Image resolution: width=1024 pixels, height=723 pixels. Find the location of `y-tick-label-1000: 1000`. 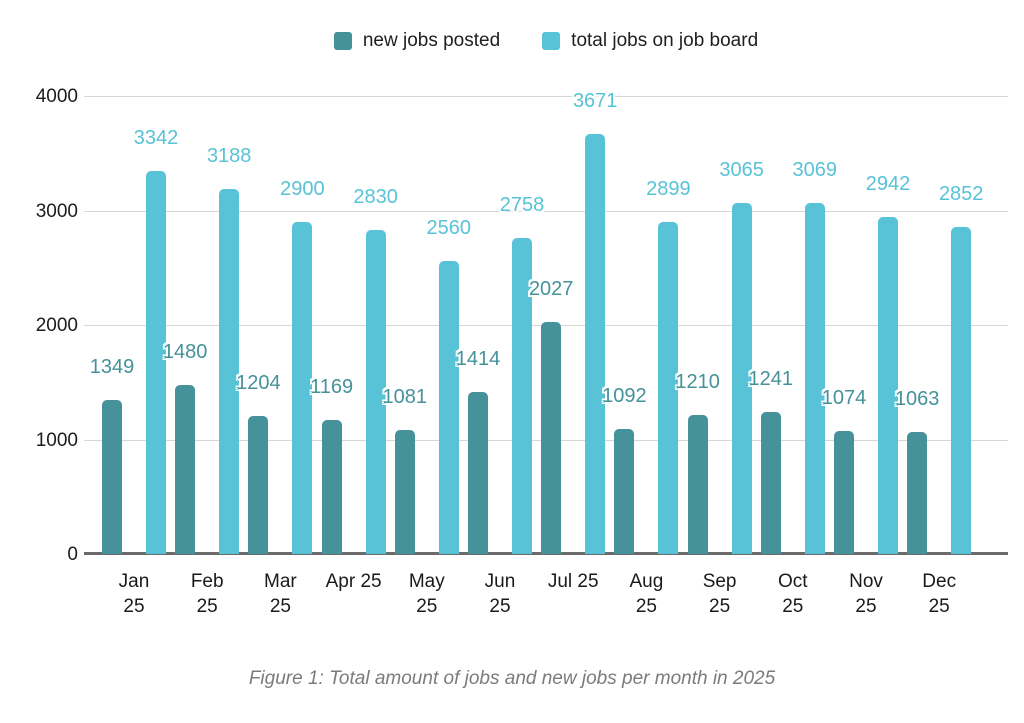

y-tick-label-1000: 1000 is located at coordinates (56, 440).